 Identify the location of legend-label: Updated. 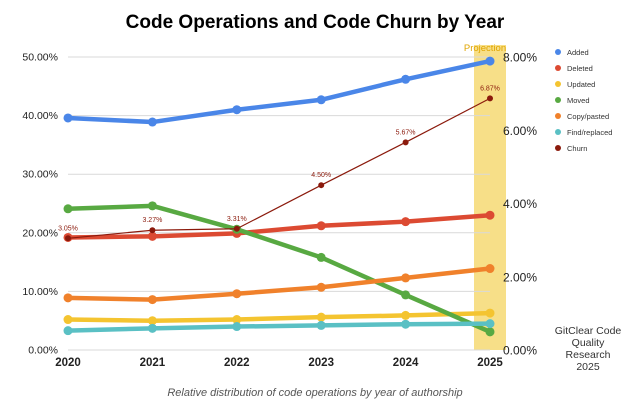
(581, 84).